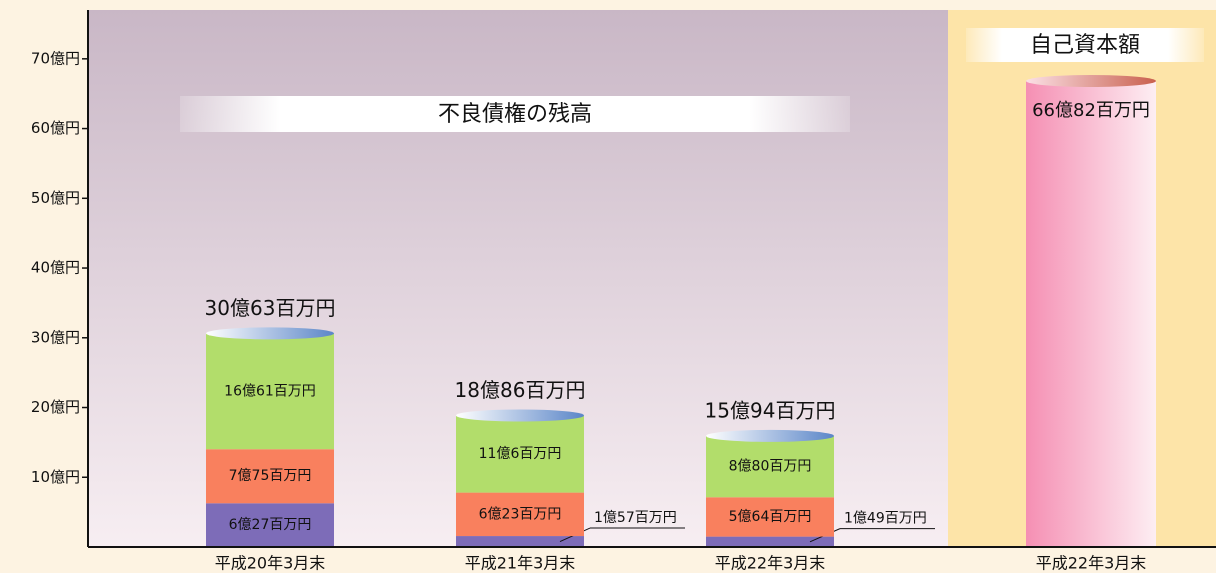 This screenshot has width=1216, height=573. I want to click on chart-title: 自己資本額, so click(1085, 45).